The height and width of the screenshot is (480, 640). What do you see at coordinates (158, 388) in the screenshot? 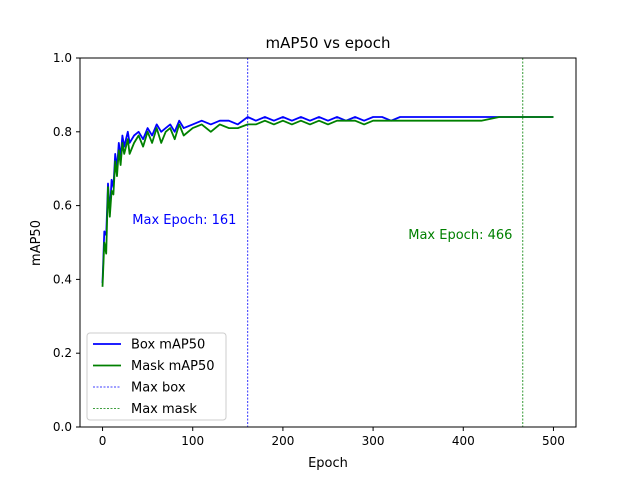
I see `legend-label-max-box: Max box` at bounding box center [158, 388].